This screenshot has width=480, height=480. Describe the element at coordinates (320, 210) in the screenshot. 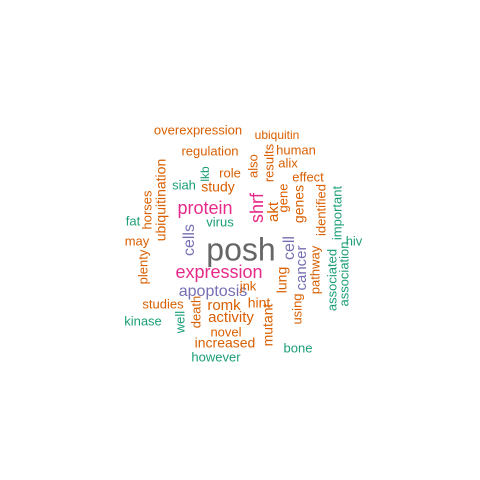

I see `cloud-word-identified: identified` at that location.